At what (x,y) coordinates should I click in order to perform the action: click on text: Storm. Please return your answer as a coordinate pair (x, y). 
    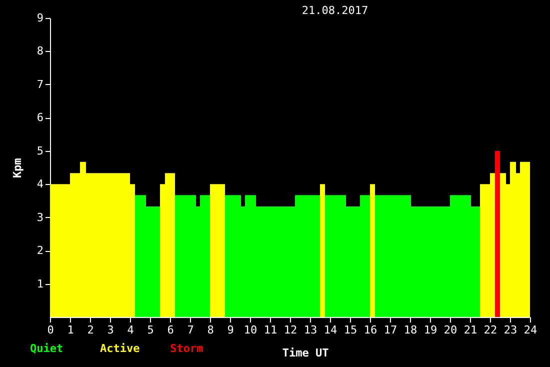
    Looking at the image, I should click on (187, 348).